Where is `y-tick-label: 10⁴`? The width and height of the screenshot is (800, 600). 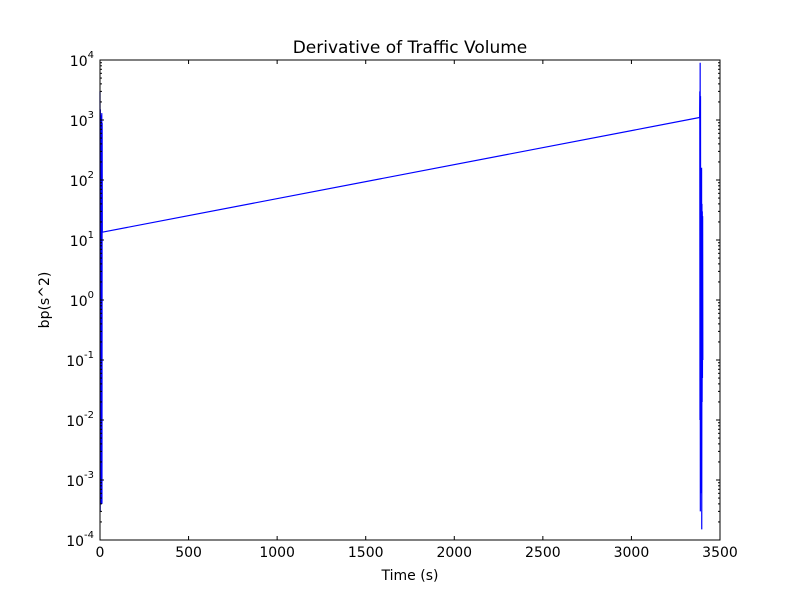 y-tick-label: 10⁴ is located at coordinates (82, 60).